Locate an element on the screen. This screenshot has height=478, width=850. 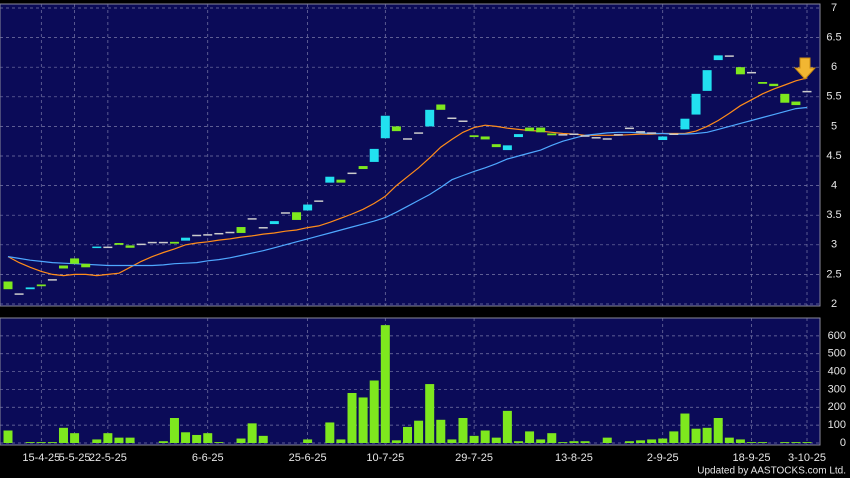
arrow-marker is located at coordinates (805, 68).